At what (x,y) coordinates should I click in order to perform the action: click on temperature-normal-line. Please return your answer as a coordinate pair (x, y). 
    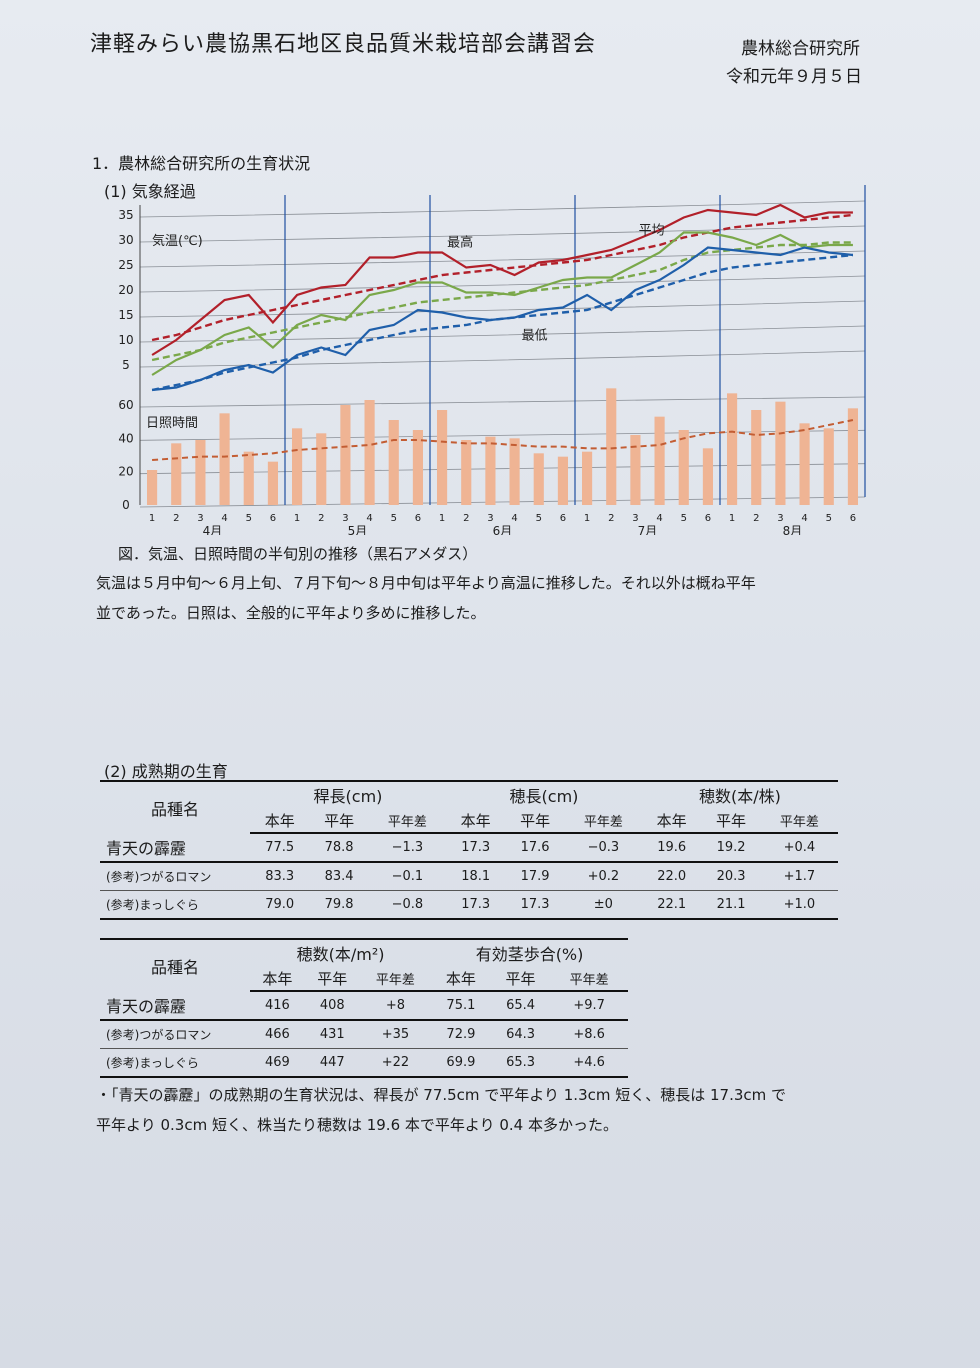
    Looking at the image, I should click on (502, 277).